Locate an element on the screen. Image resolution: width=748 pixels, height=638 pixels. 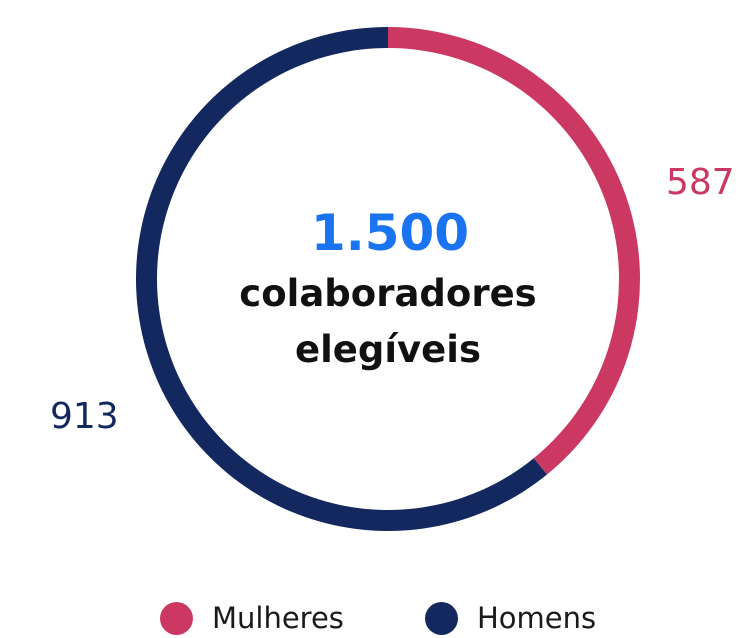
legend-swatch-mulheres is located at coordinates (176, 618).